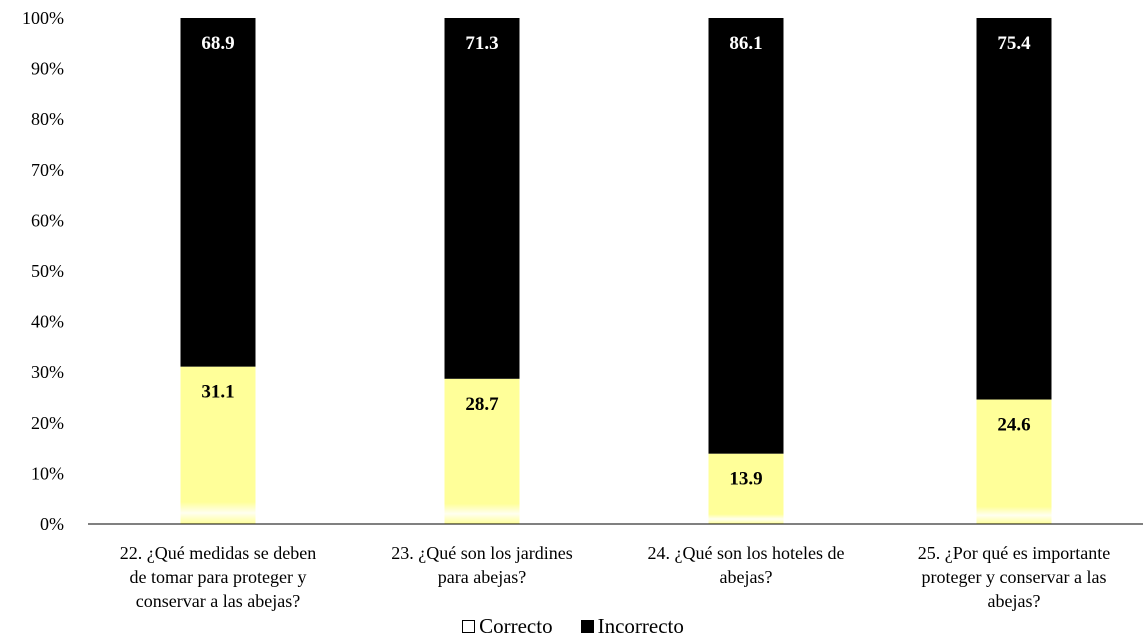 This screenshot has height=639, width=1146. Describe the element at coordinates (47, 220) in the screenshot. I see `y-tick-label: 60%` at that location.